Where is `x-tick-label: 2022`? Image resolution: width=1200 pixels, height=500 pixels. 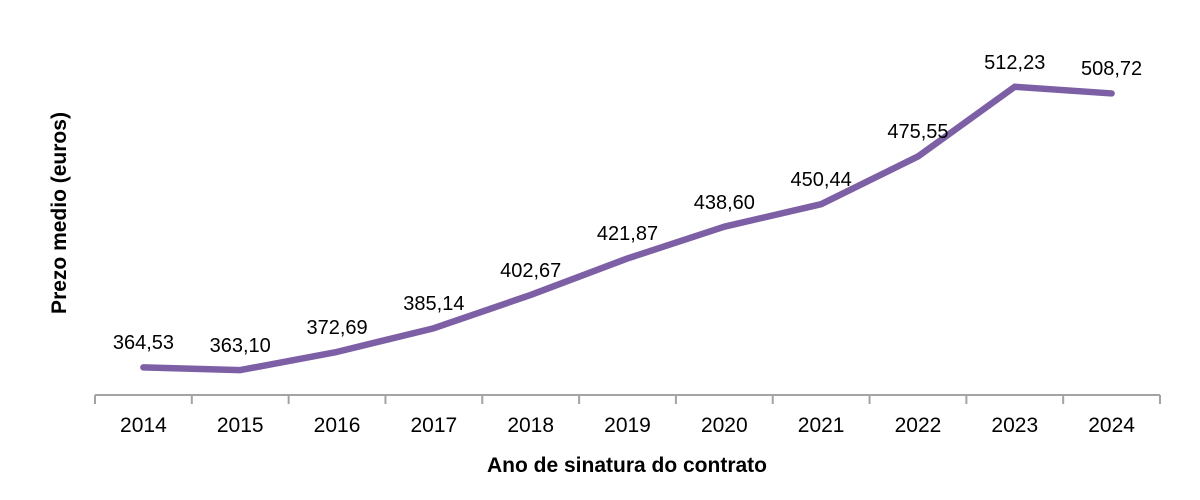
x-tick-label: 2022 is located at coordinates (918, 425).